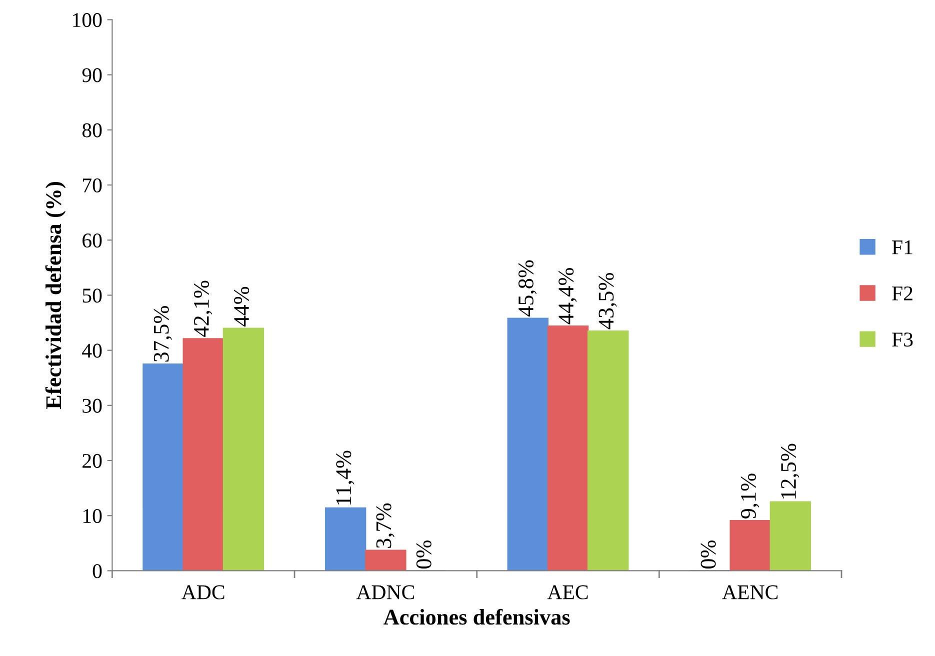 Image resolution: width=935 pixels, height=656 pixels. What do you see at coordinates (97, 571) in the screenshot?
I see `y-tick-label: 0` at bounding box center [97, 571].